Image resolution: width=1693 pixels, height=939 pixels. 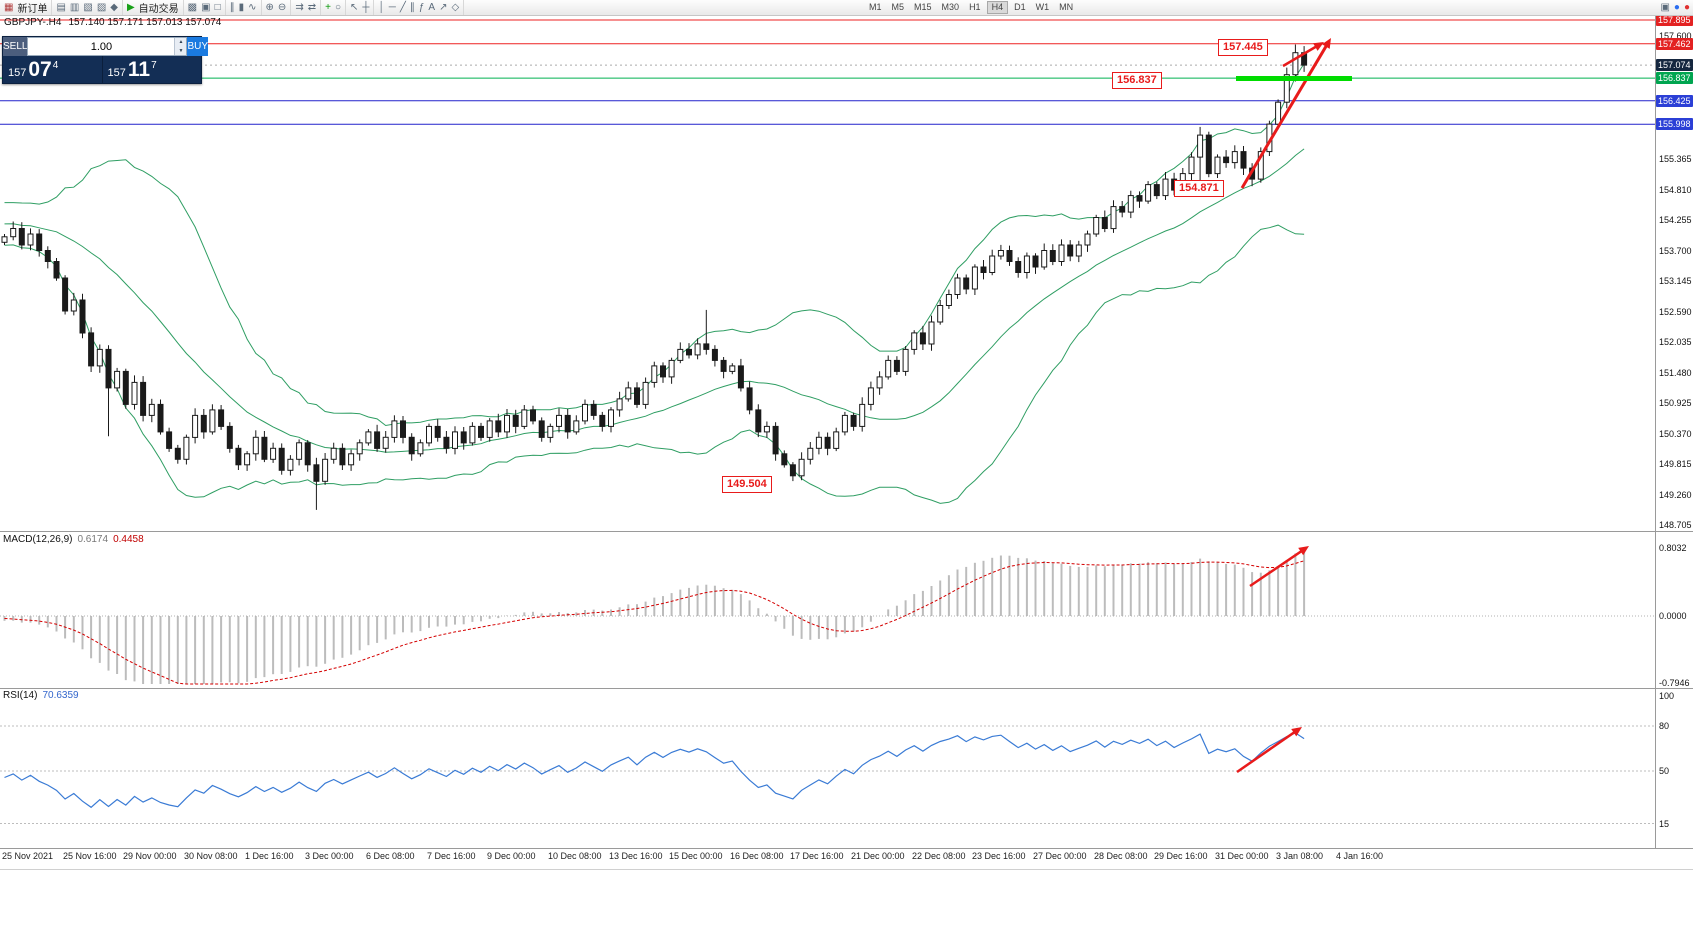 I want to click on candlestick-chart-icon: ▮, so click(x=241, y=7).